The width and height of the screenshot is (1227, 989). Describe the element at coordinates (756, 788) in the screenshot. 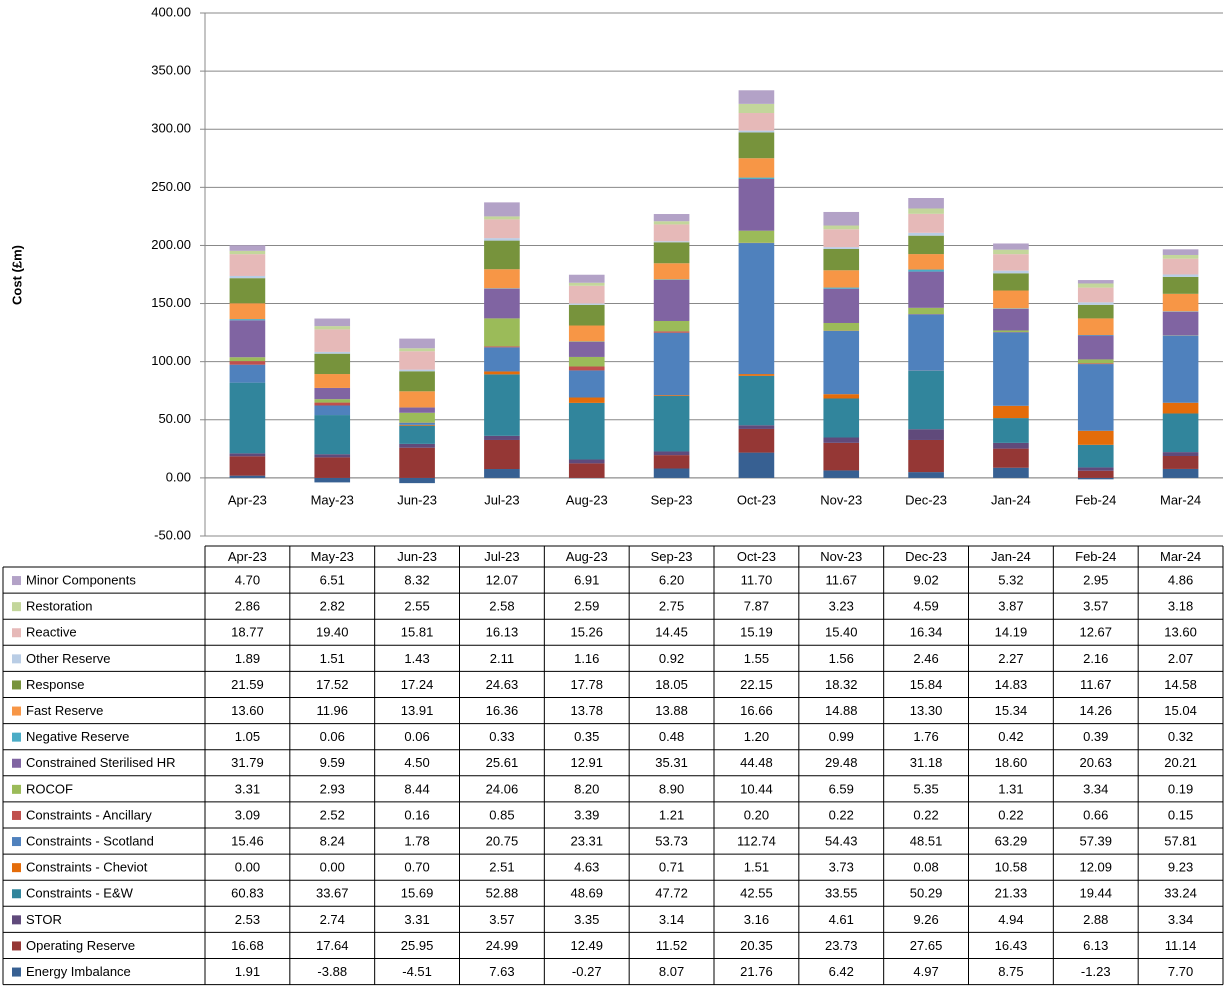

I see `table-cell: 10.44` at that location.